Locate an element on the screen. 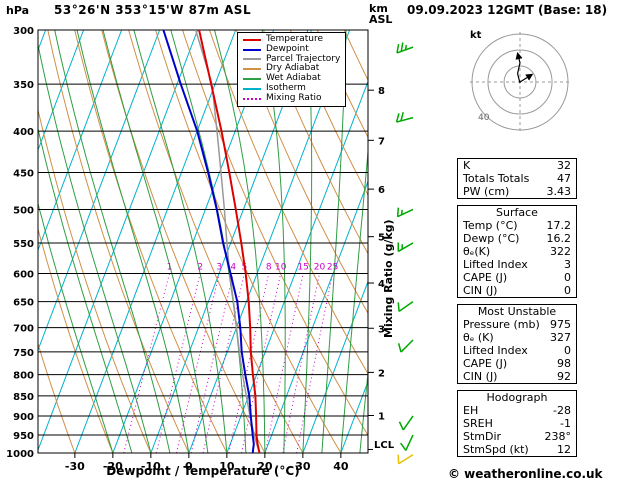 The width and height of the screenshot is (629, 486). x-tick-label: 10 is located at coordinates (227, 466).